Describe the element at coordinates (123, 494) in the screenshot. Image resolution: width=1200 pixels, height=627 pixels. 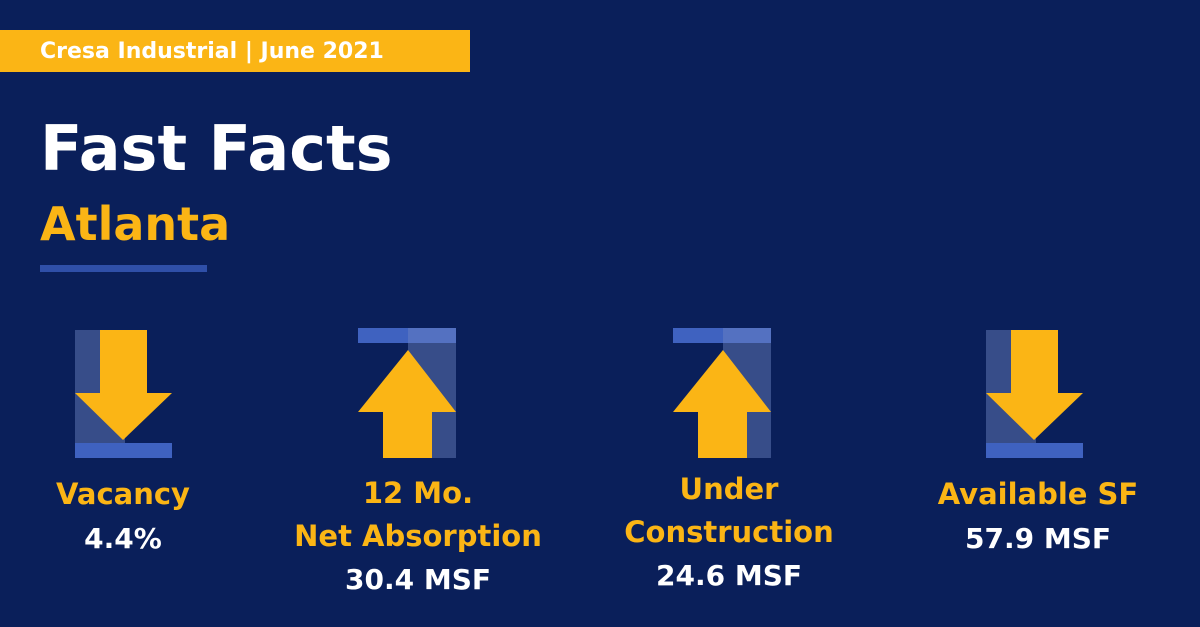
I see `fact-label: Vacancy` at that location.